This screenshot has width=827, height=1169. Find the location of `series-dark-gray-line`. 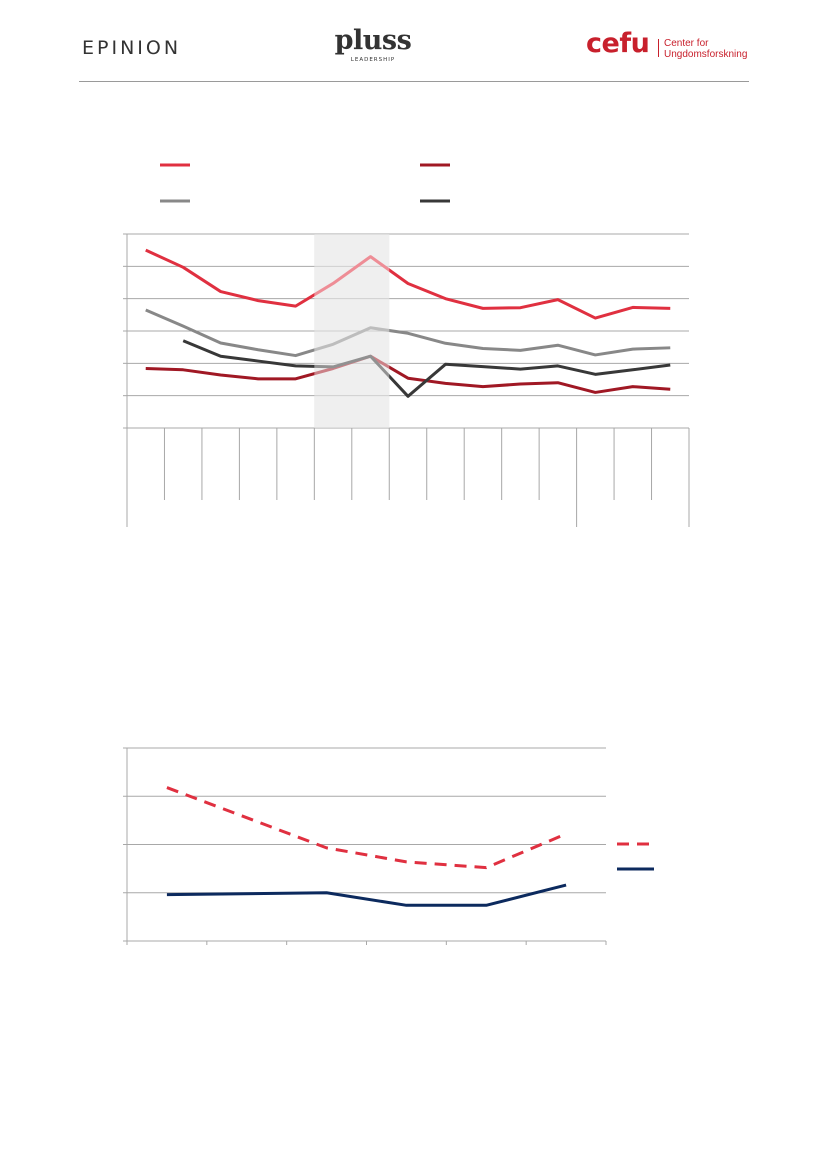

series-dark-gray-line is located at coordinates (426, 368).